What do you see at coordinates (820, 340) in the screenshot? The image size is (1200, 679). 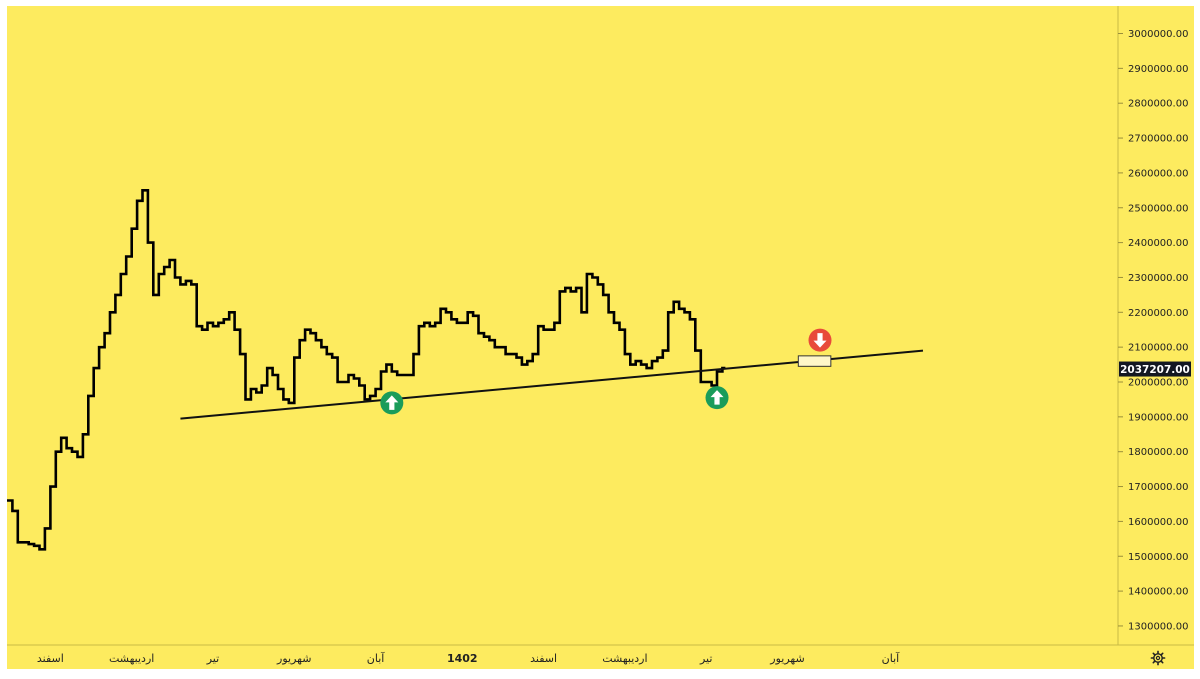 I see `down-arrow-icon` at bounding box center [820, 340].